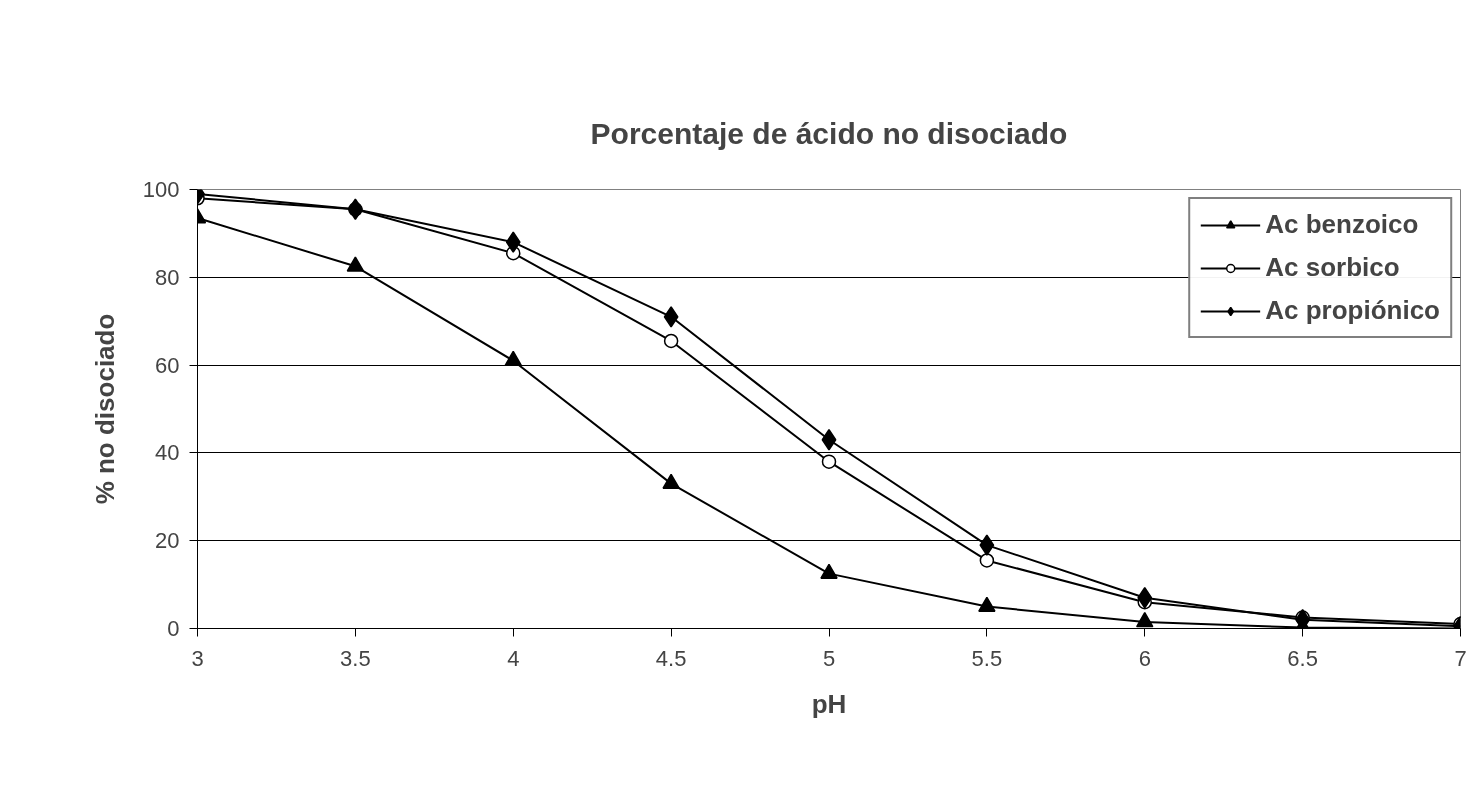  I want to click on y-tick-label: 100, so click(161, 189).